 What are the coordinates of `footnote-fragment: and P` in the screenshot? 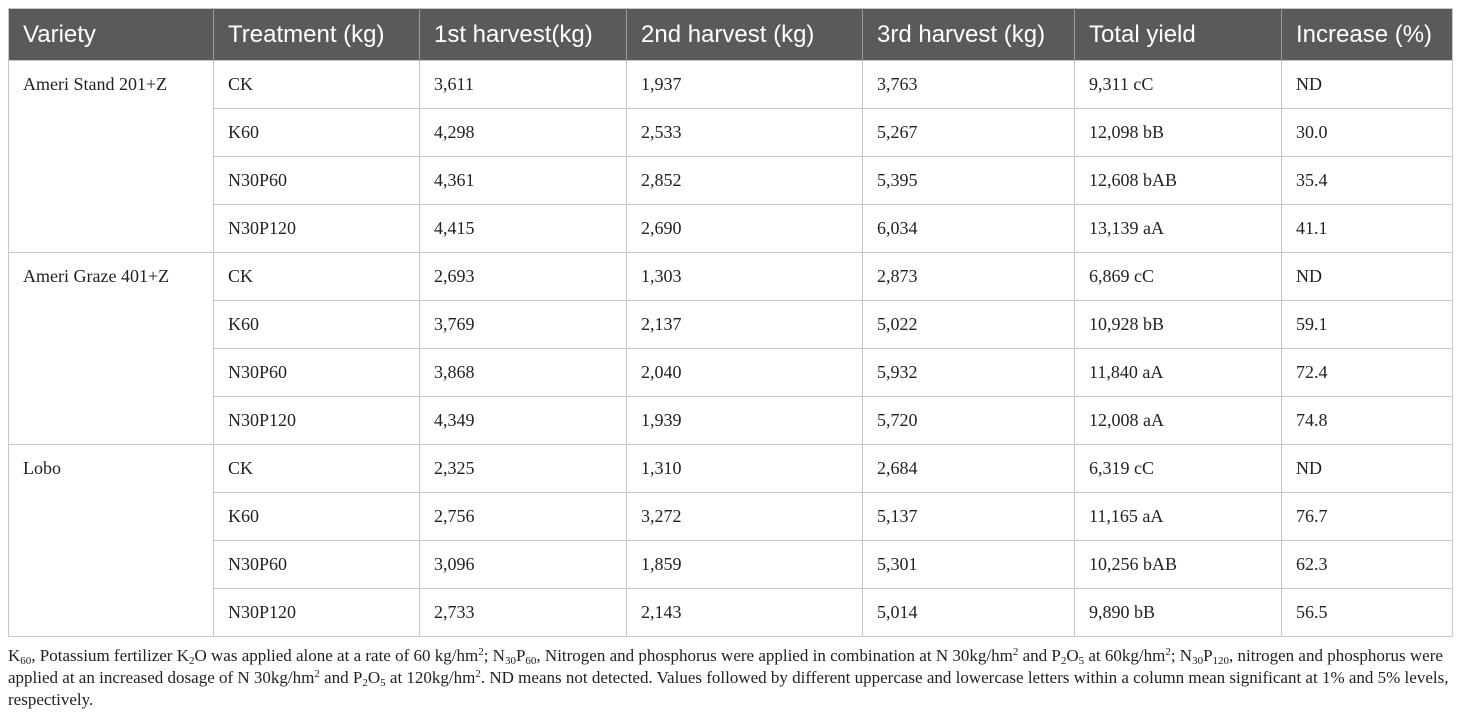 It's located at (1039, 655).